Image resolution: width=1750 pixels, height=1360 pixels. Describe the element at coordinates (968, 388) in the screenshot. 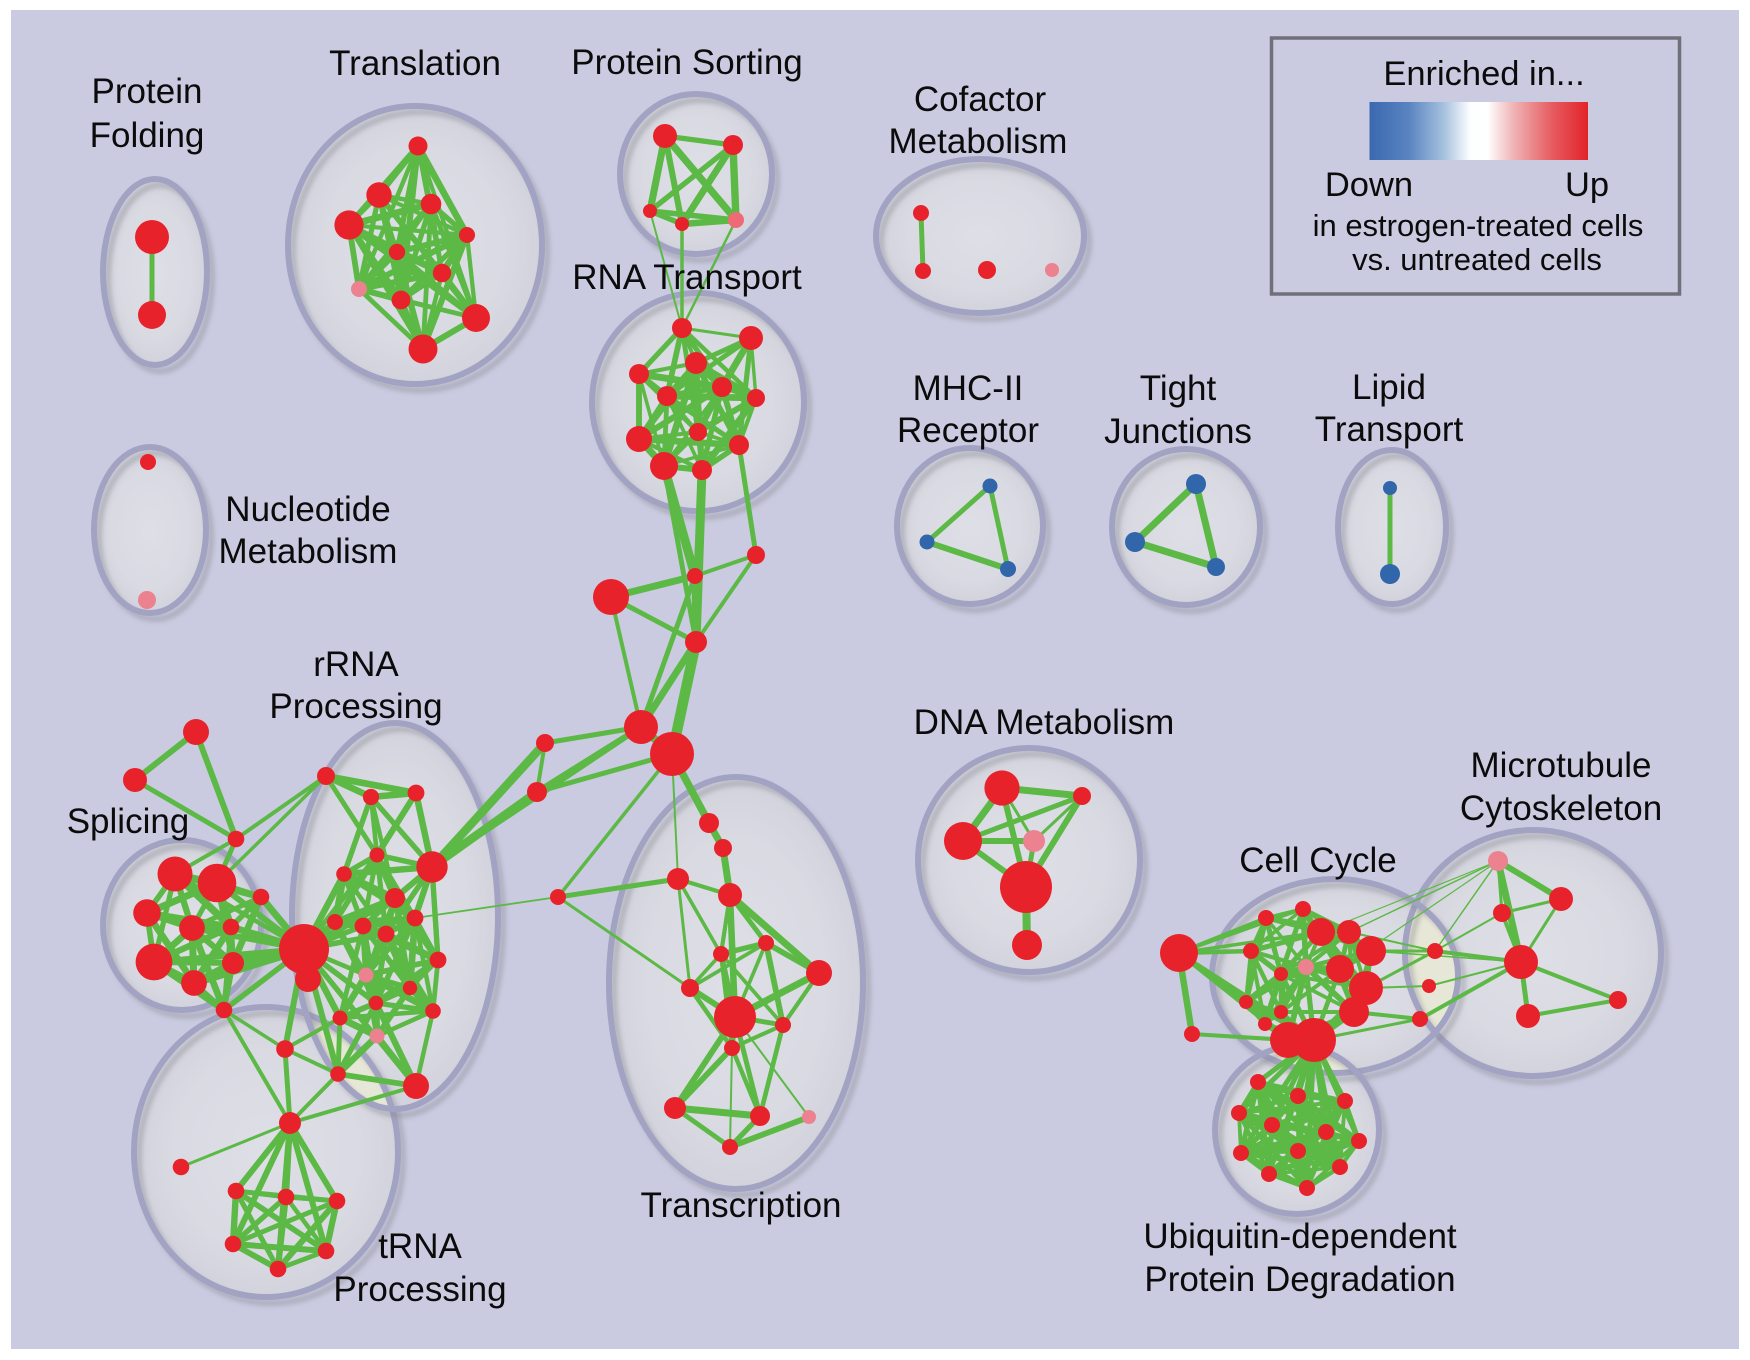

I see `svg-text: MHC-II` at that location.